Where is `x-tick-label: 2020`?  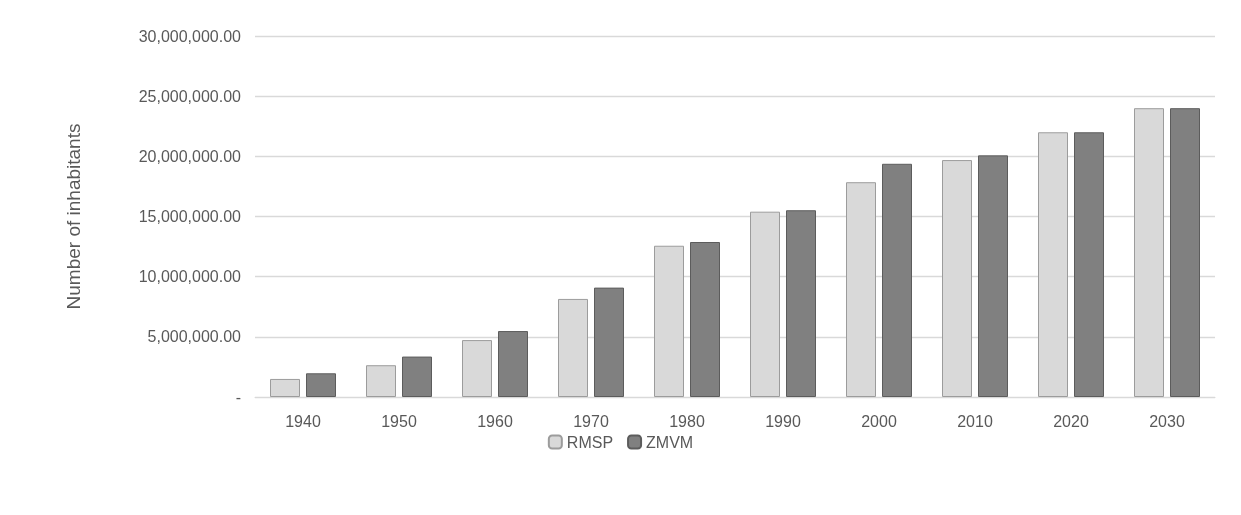 x-tick-label: 2020 is located at coordinates (1071, 421).